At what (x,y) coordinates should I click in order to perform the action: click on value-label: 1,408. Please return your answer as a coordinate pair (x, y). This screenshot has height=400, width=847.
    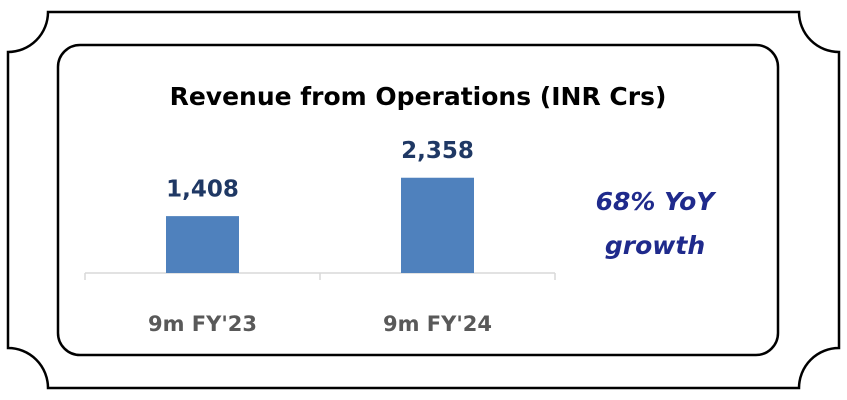
    Looking at the image, I should click on (202, 190).